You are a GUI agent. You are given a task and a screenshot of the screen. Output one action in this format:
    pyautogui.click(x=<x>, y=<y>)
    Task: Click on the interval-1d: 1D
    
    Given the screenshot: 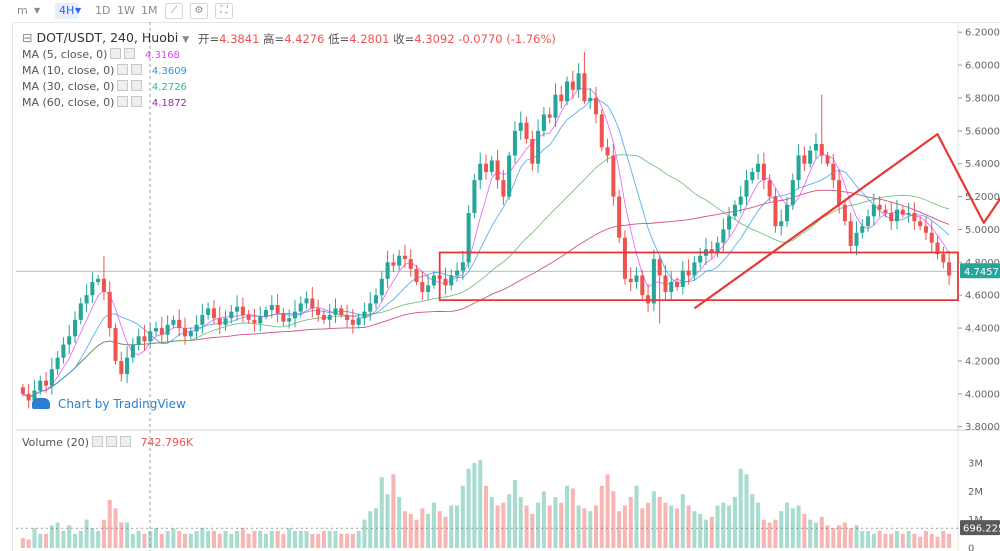 What is the action you would take?
    pyautogui.click(x=103, y=10)
    